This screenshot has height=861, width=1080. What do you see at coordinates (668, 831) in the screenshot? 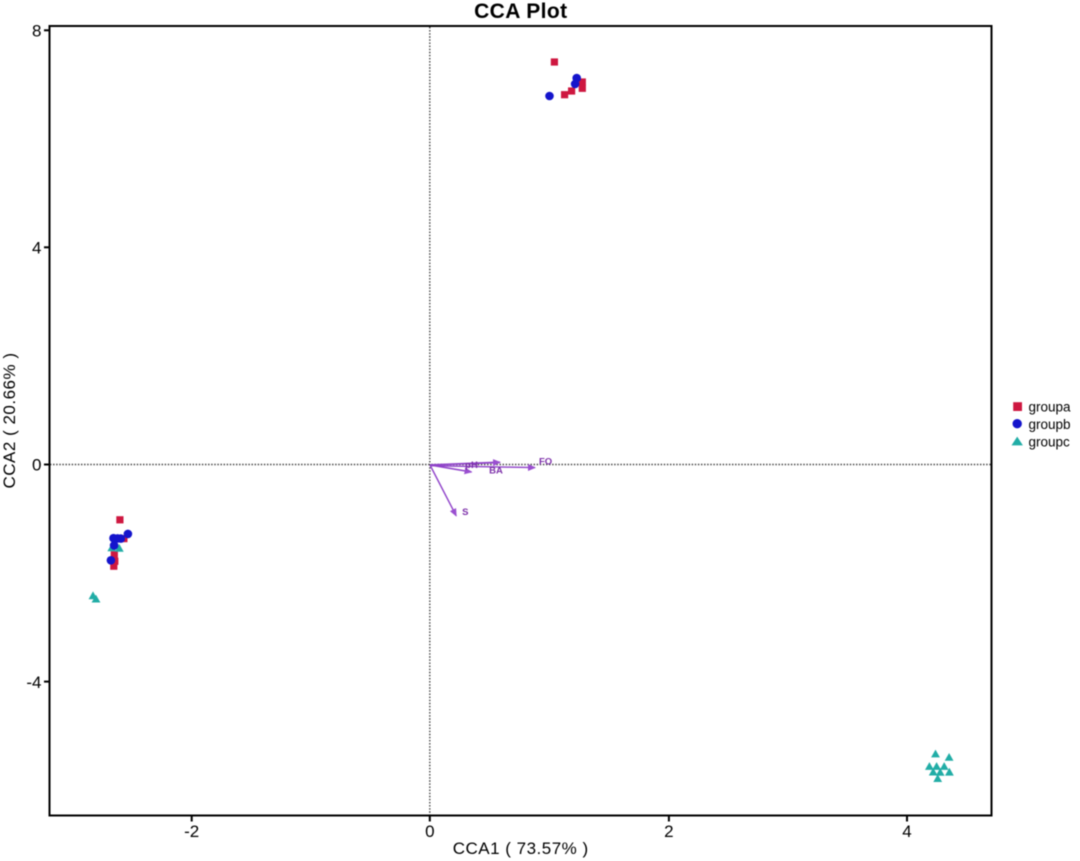
I see `svg-text: 2` at bounding box center [668, 831].